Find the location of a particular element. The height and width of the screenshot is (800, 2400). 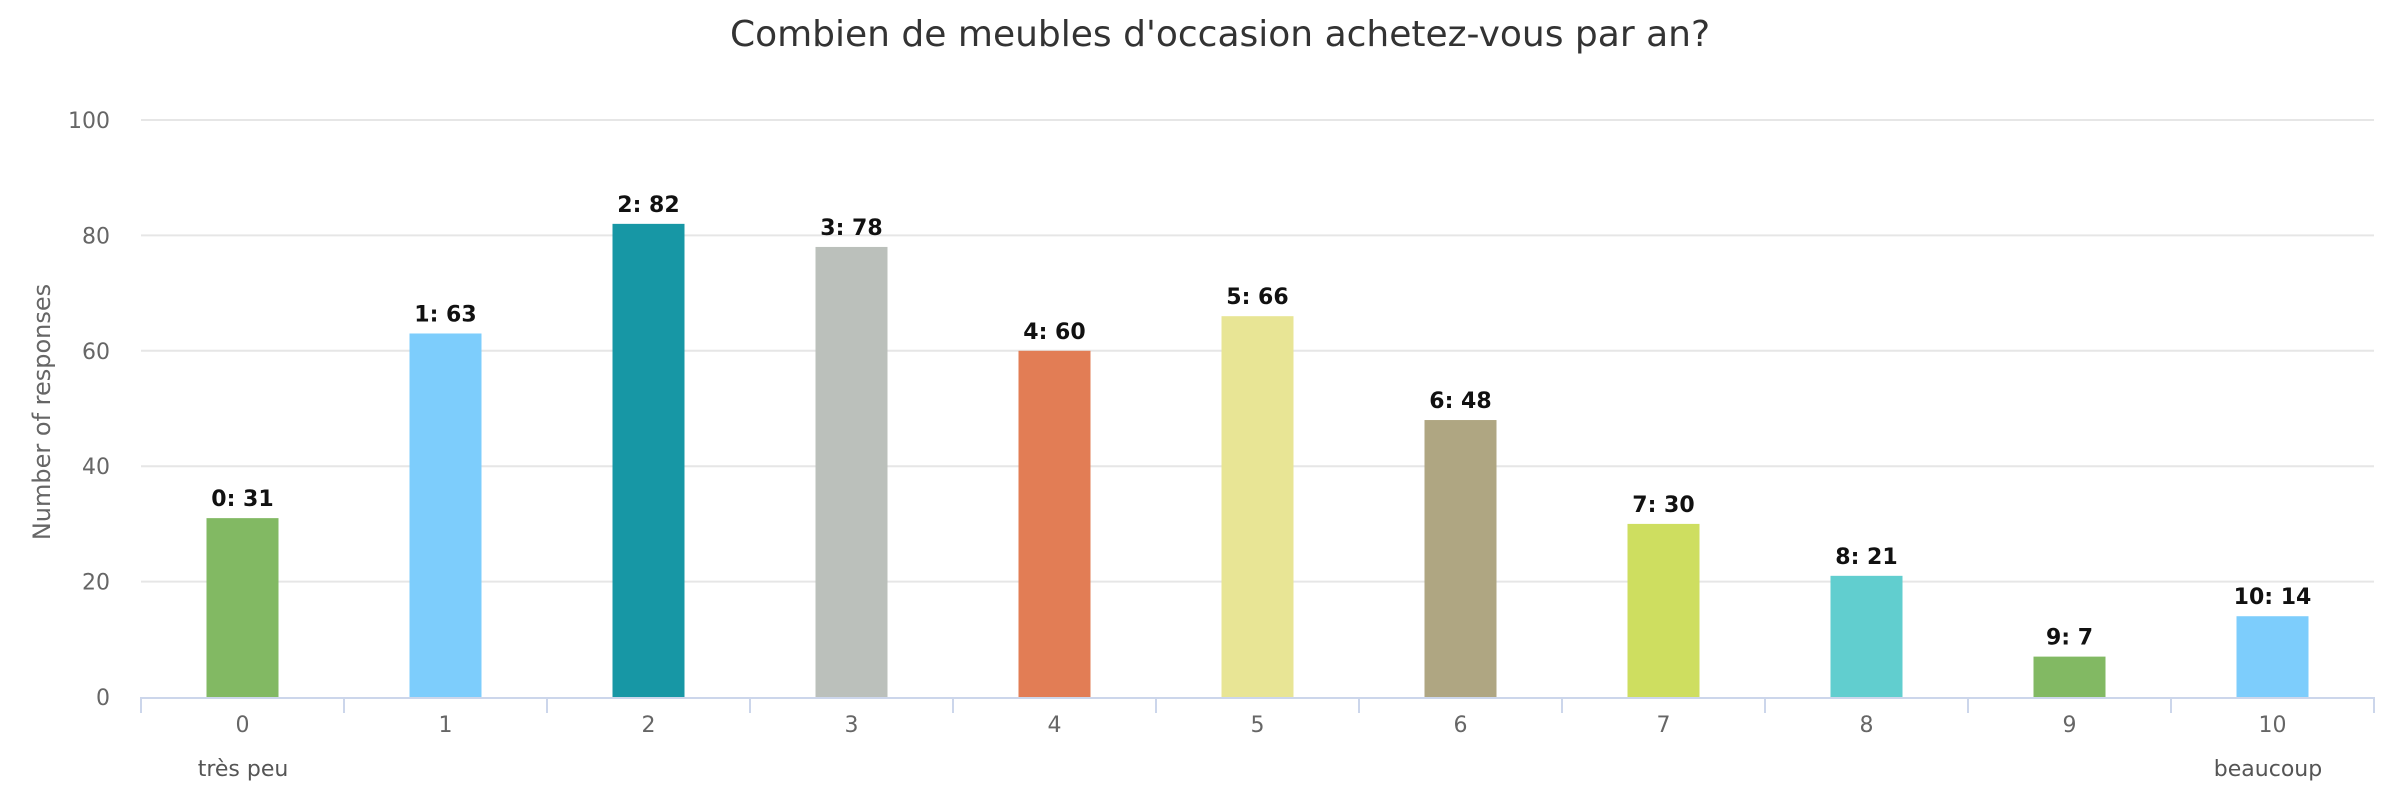

data-label: 8: 21 is located at coordinates (1866, 557).